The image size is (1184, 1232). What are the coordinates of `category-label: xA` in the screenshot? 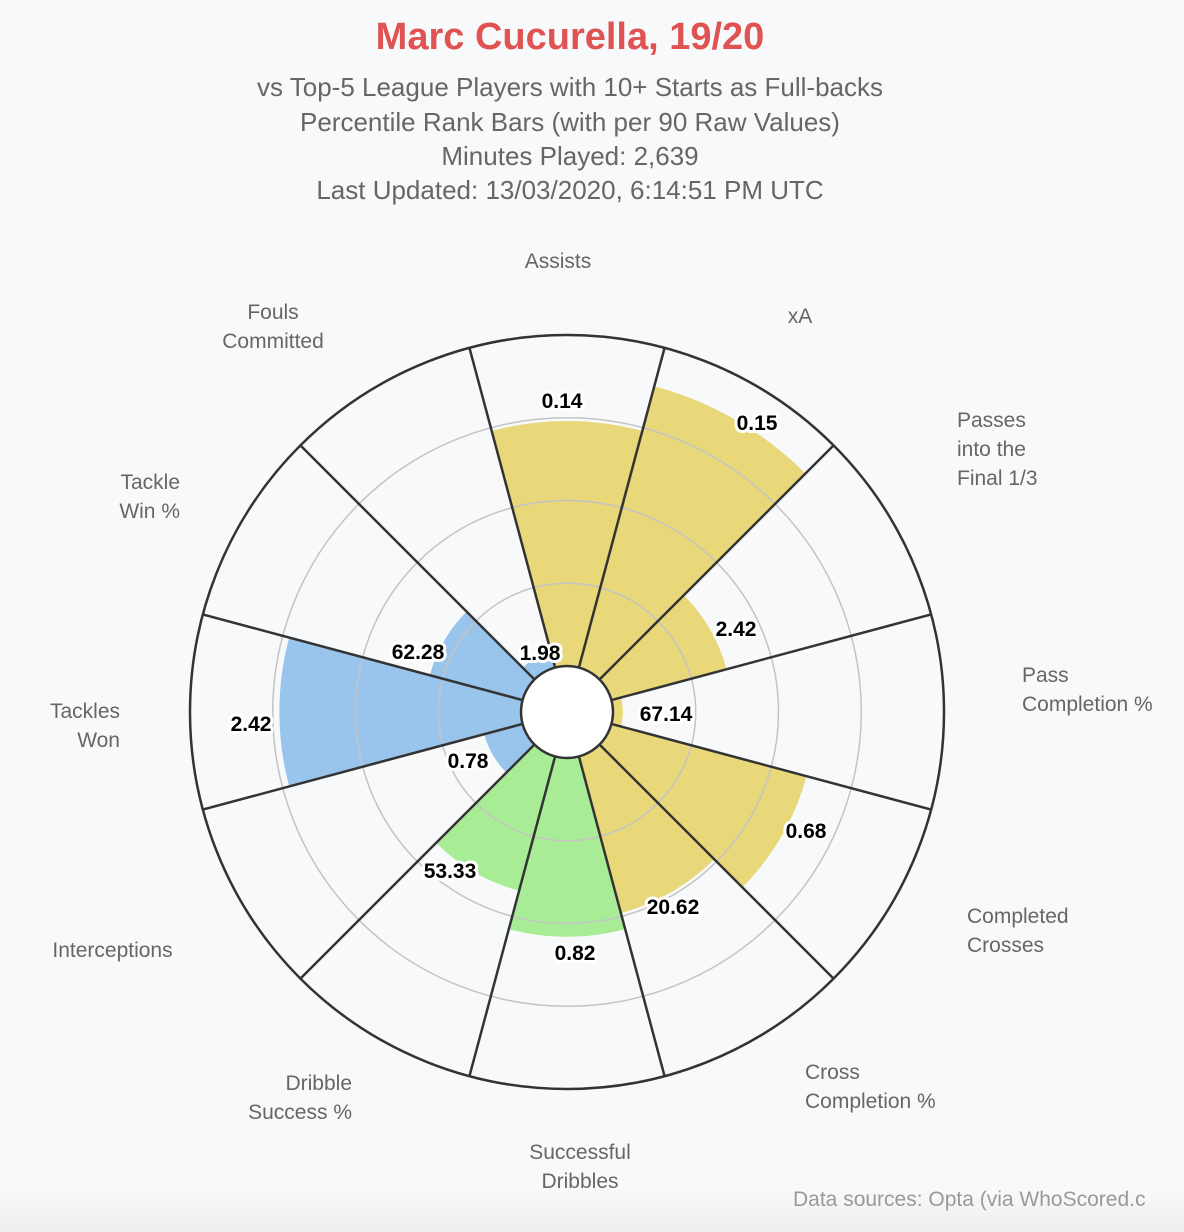 It's located at (800, 316).